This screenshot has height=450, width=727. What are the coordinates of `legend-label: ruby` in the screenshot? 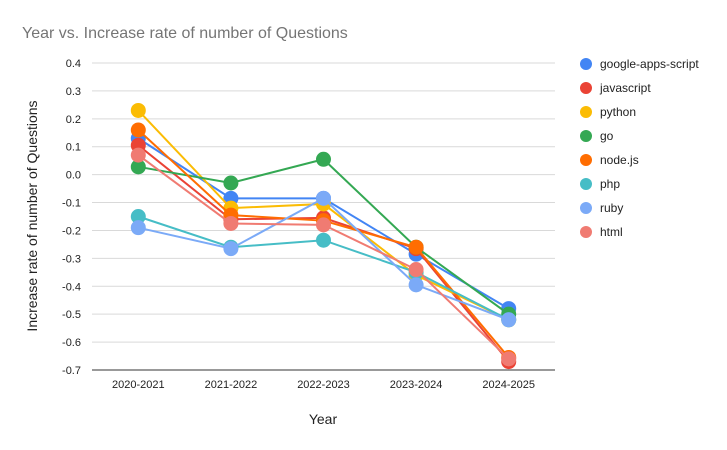 It's located at (611, 208).